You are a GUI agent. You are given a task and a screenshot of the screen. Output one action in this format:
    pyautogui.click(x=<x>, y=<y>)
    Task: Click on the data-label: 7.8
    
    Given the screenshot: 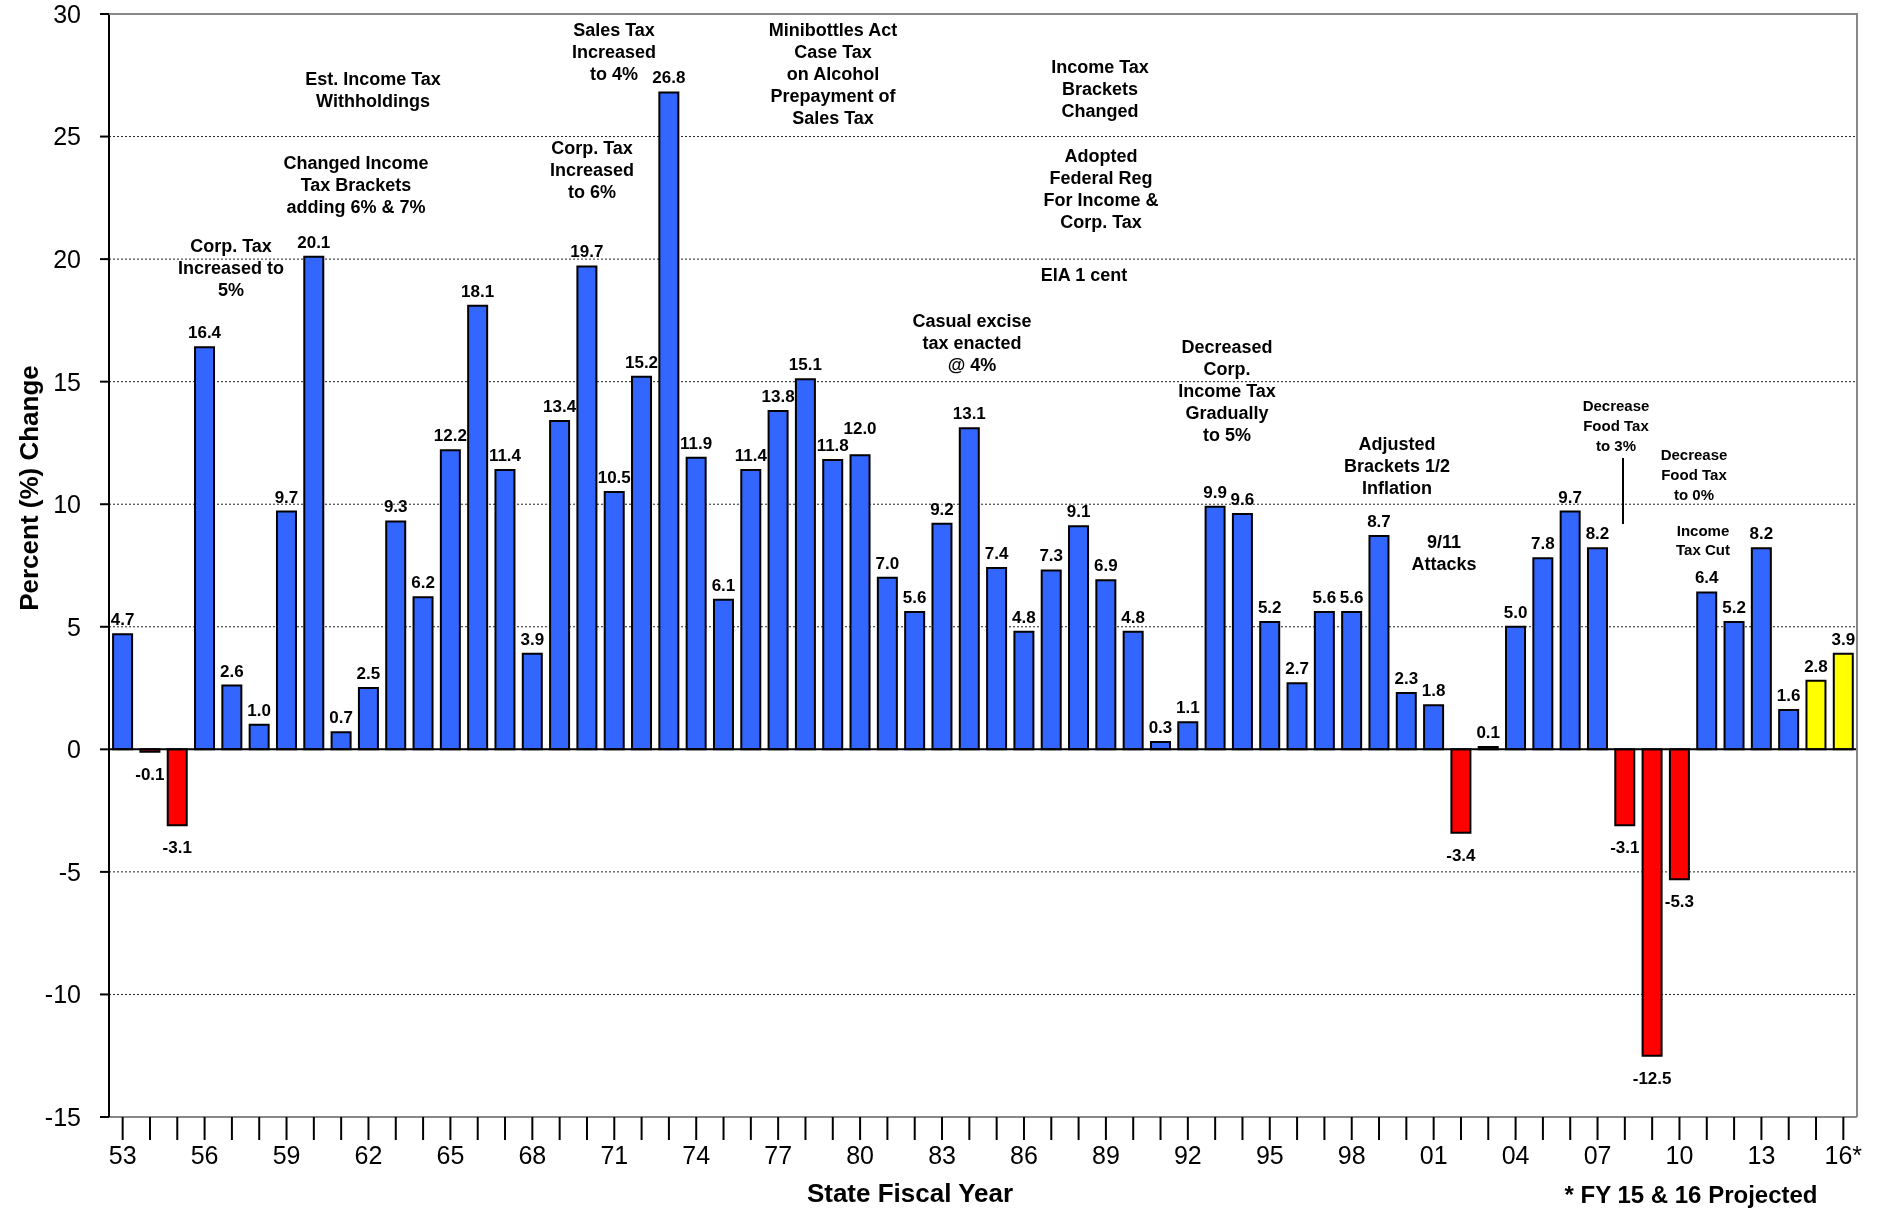 What is the action you would take?
    pyautogui.click(x=1543, y=544)
    